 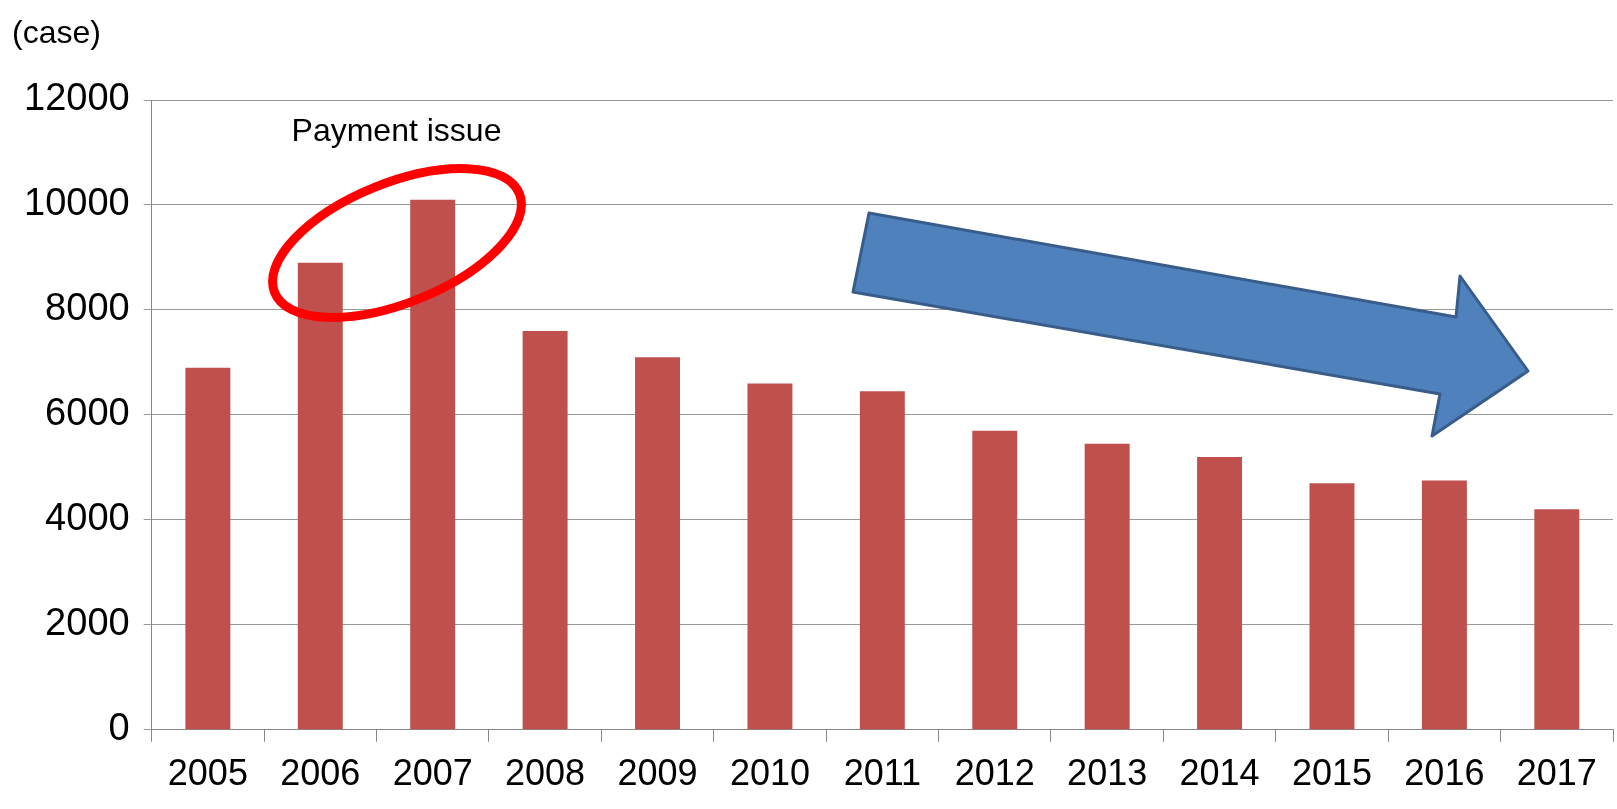 What do you see at coordinates (1556, 773) in the screenshot?
I see `x-tick-label: 2017` at bounding box center [1556, 773].